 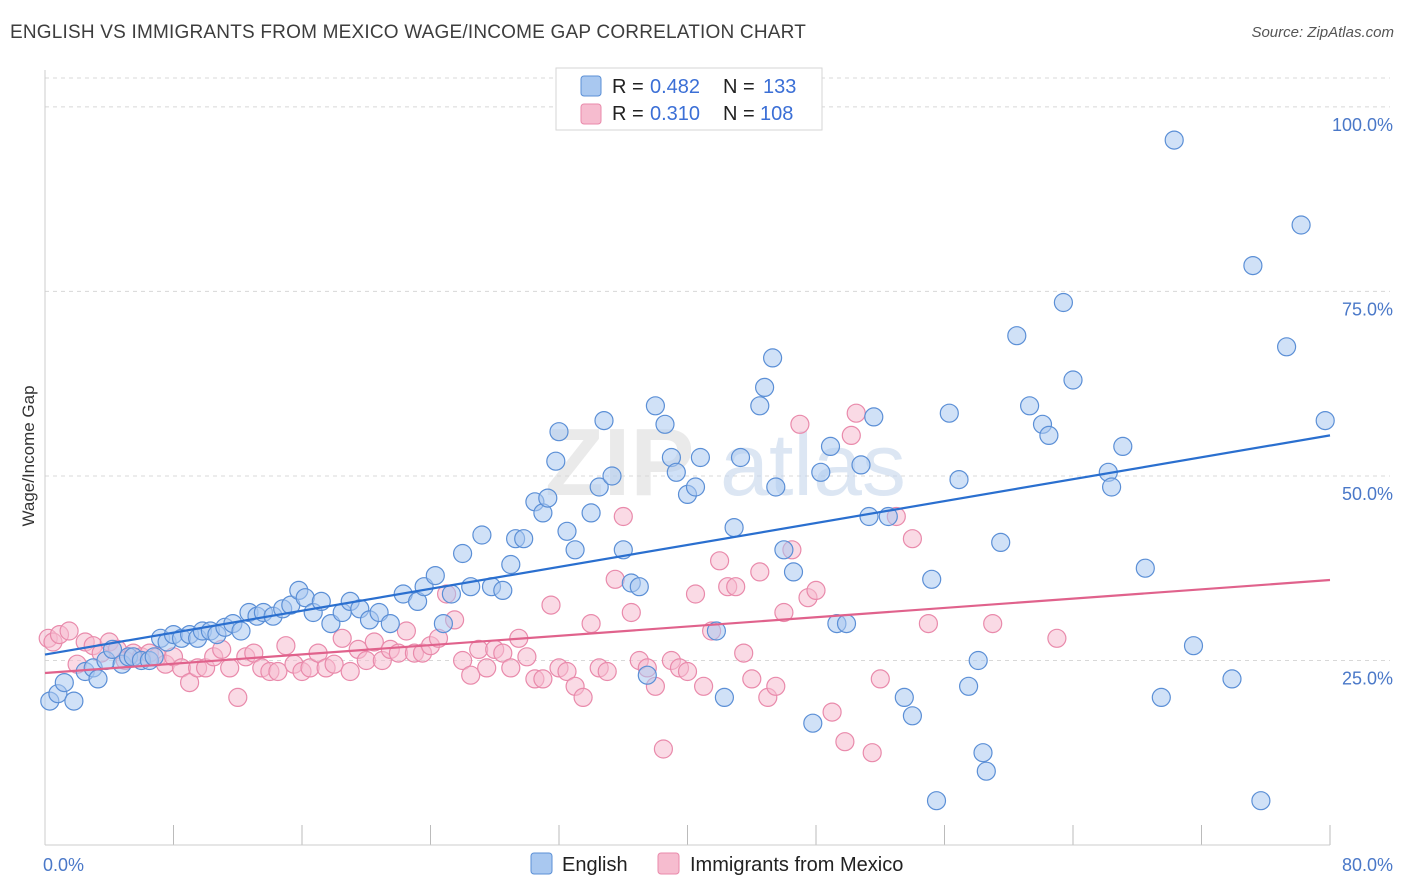 What do you see at coordinates (591, 86) in the screenshot?
I see `legend-swatch-english` at bounding box center [591, 86].